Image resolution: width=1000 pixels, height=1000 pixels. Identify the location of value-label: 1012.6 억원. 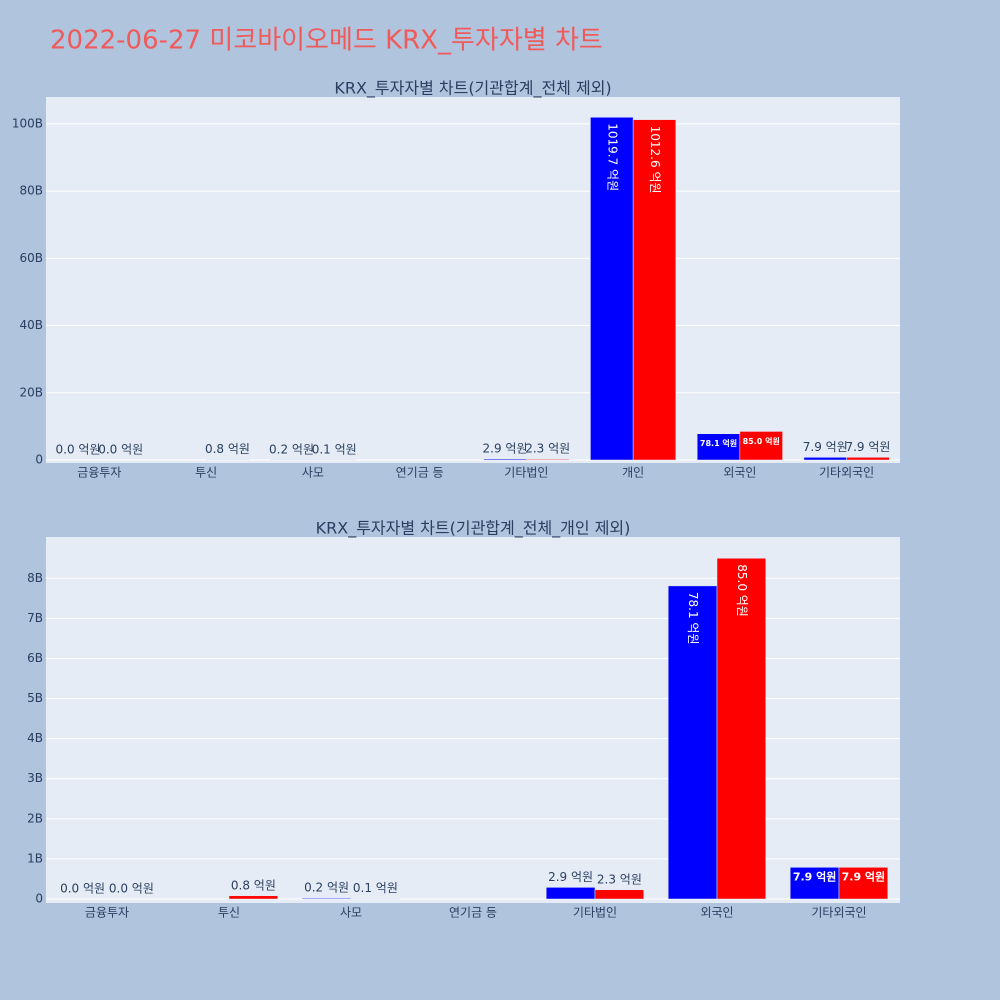
(655, 160).